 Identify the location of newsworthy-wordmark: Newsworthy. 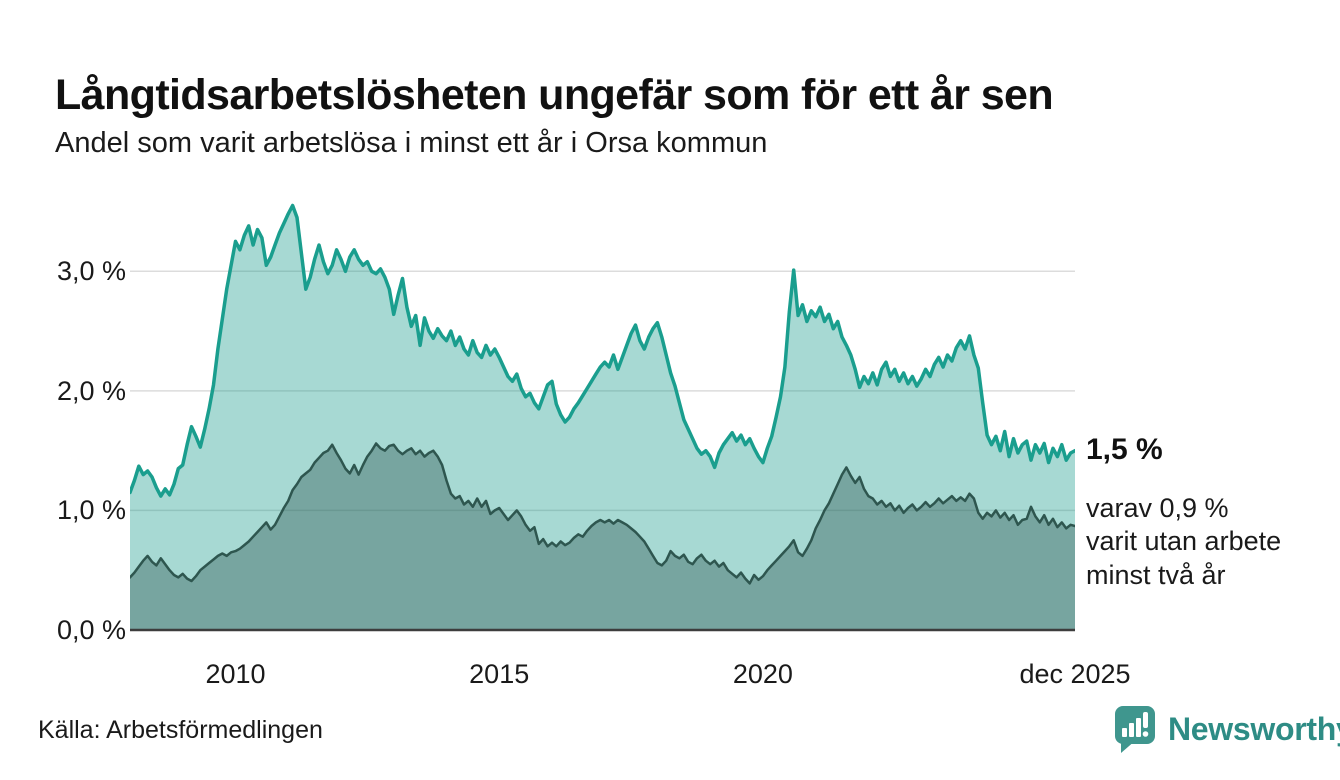
(1254, 728).